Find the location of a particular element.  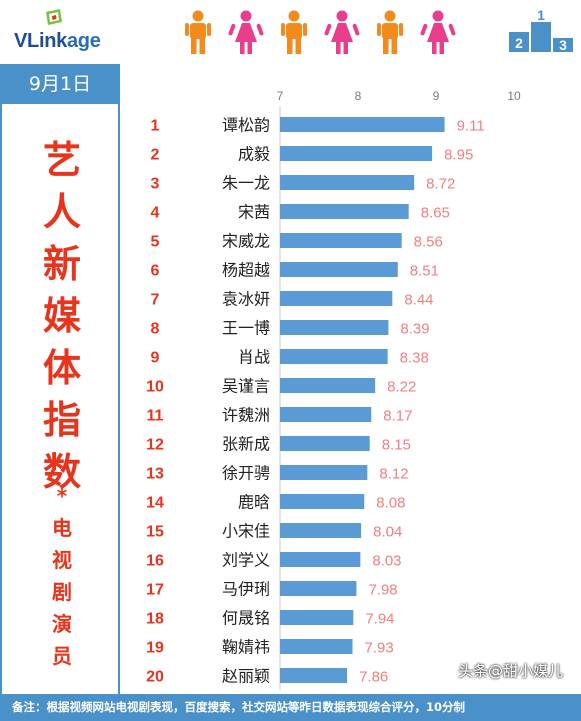

value-label: 8.08 is located at coordinates (390, 503).